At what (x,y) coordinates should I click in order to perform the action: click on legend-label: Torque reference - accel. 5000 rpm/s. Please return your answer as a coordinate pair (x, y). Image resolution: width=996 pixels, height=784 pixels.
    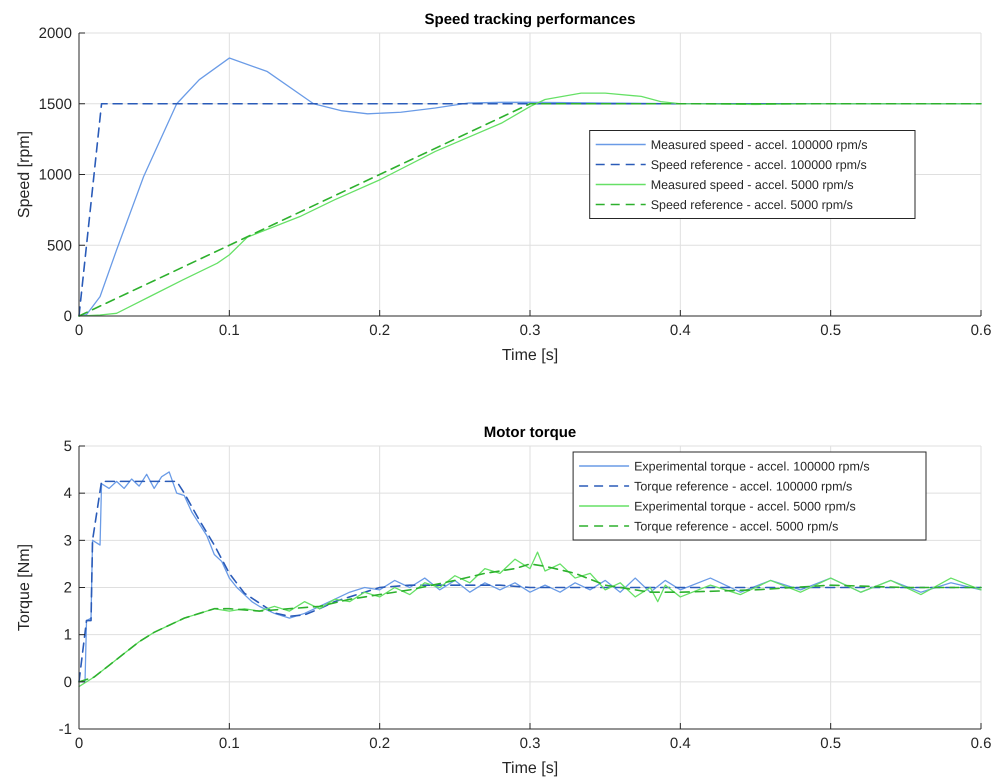
    Looking at the image, I should click on (736, 527).